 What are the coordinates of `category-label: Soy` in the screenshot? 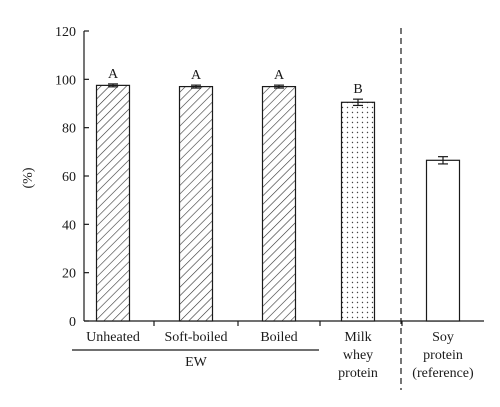 It's located at (443, 337).